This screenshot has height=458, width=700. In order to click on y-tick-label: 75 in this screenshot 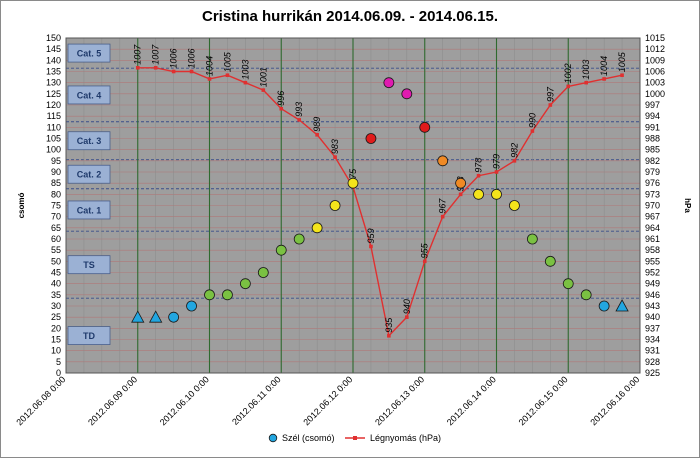, I will do `click(56, 206)`.